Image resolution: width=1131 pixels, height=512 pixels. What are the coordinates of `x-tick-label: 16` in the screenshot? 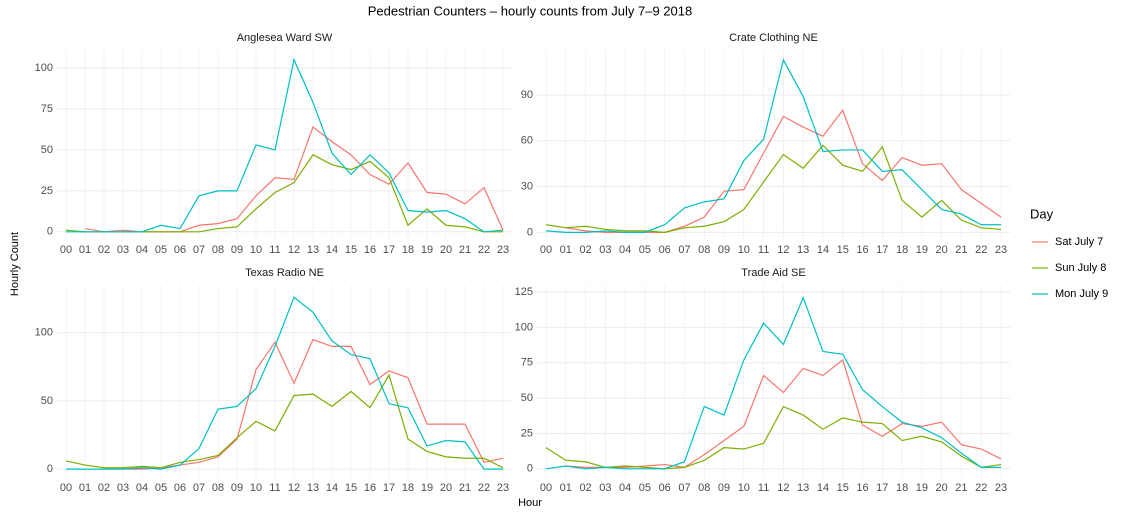 It's located at (862, 488).